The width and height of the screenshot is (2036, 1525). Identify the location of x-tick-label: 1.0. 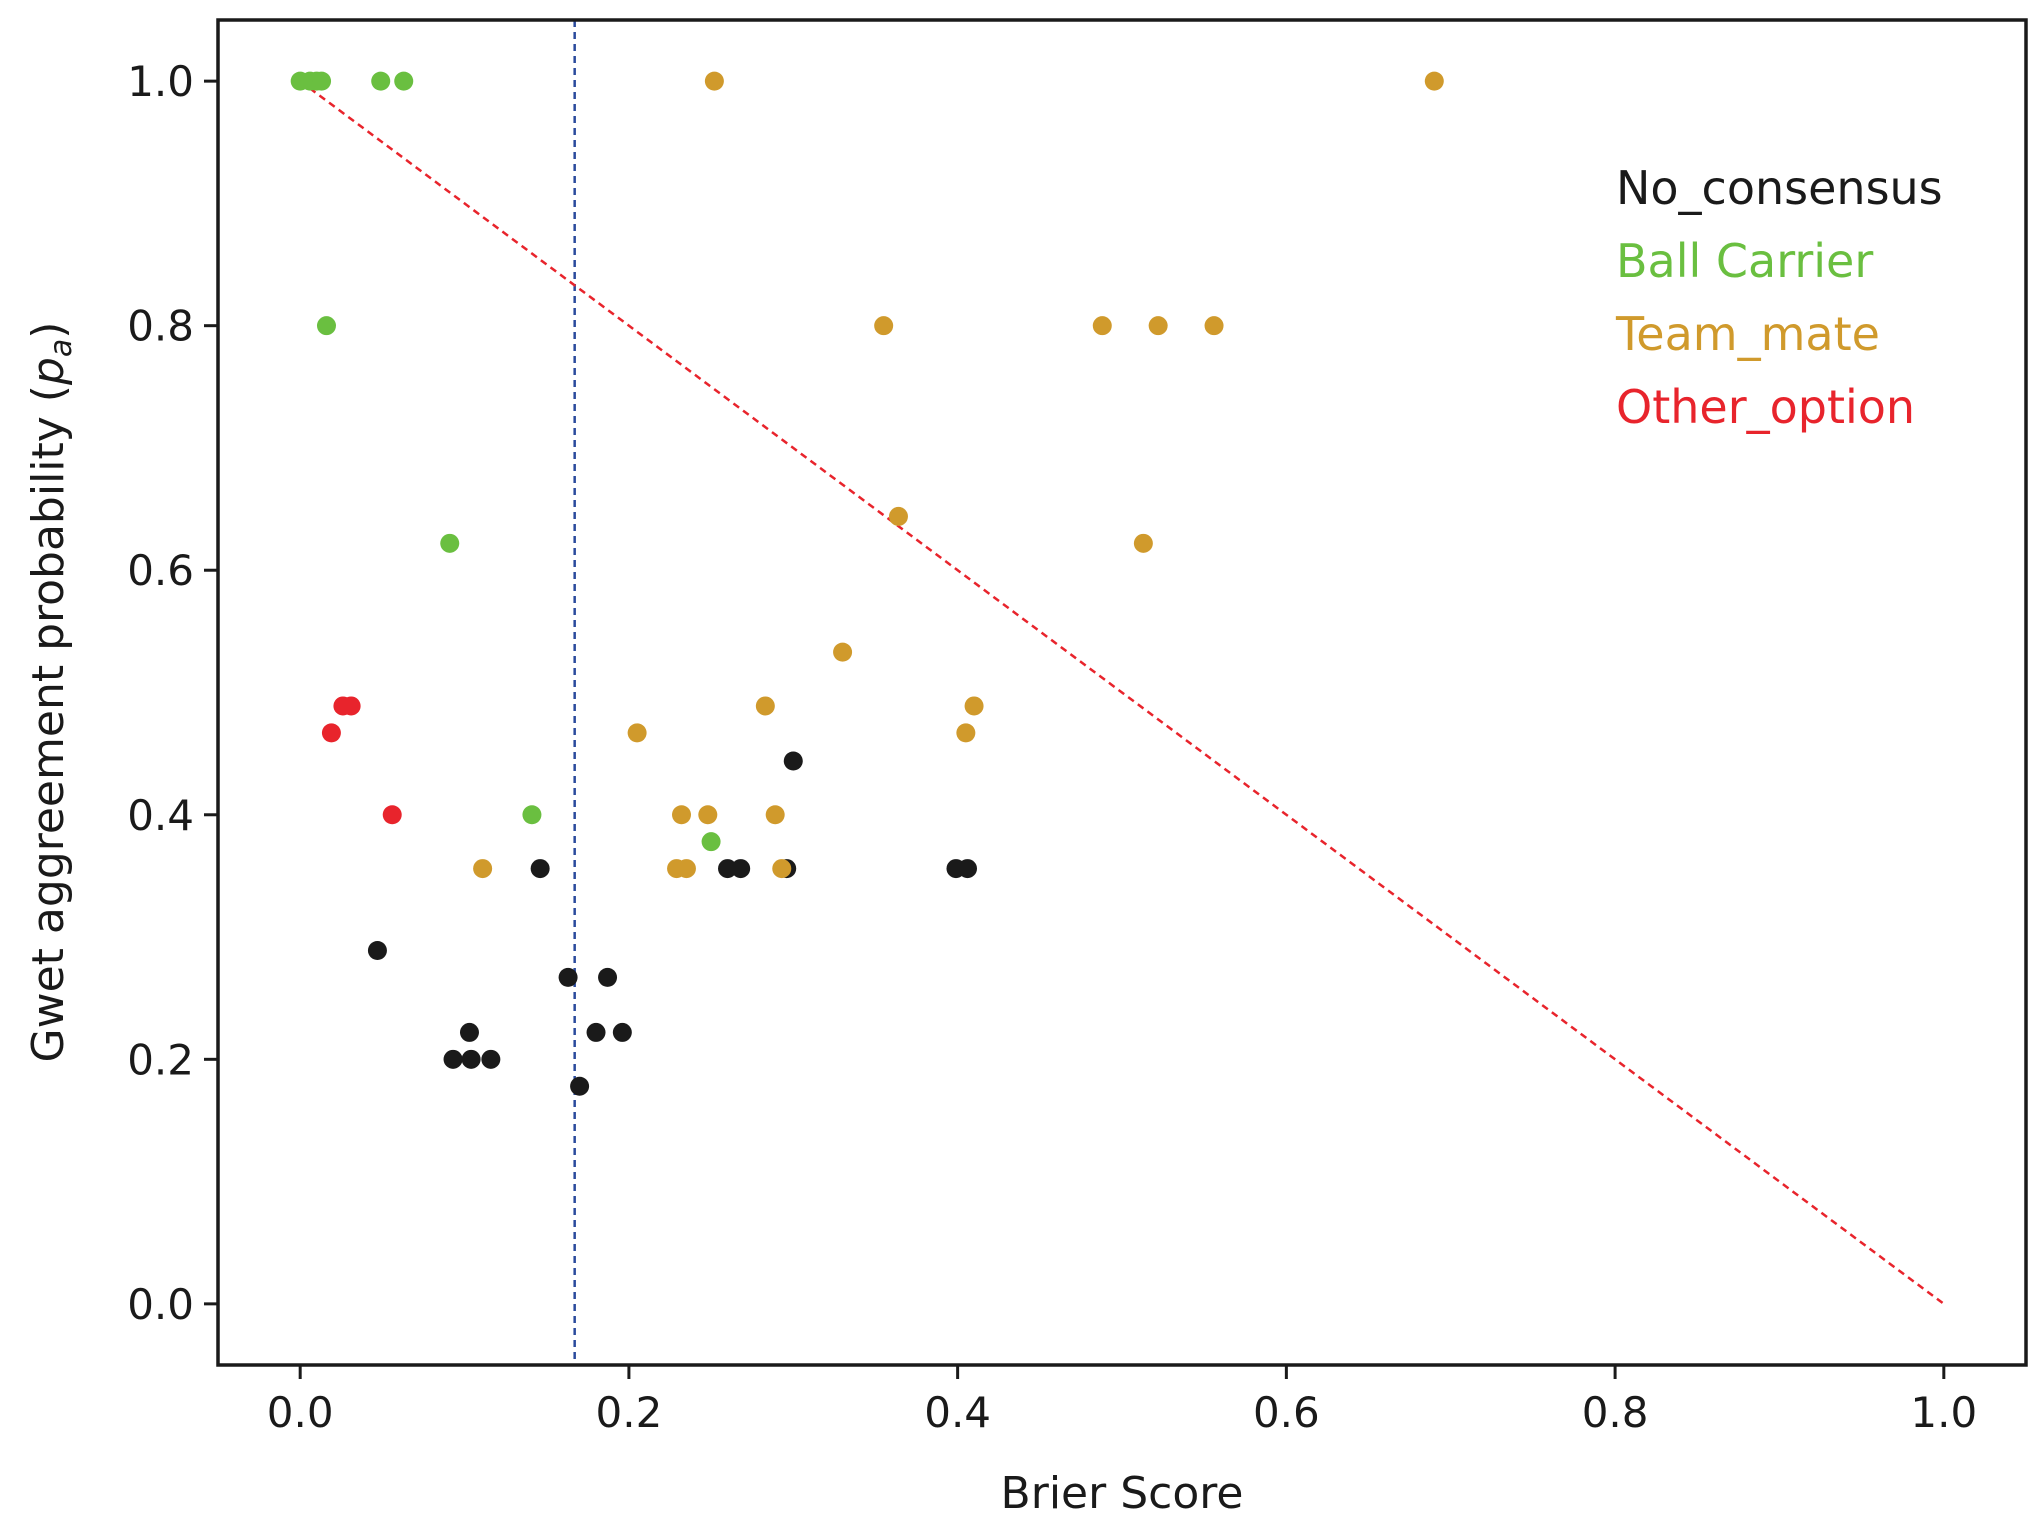
(1943, 1412).